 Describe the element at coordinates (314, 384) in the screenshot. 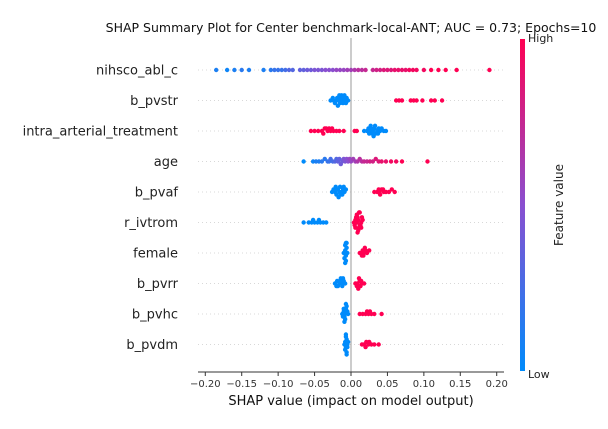

I see `x-tick-label: −0.05` at that location.